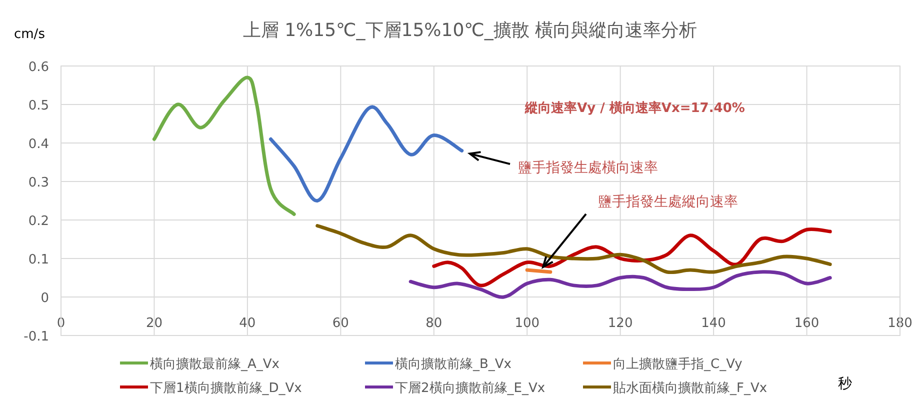  Describe the element at coordinates (807, 323) in the screenshot. I see `x-tick-label: 160` at that location.